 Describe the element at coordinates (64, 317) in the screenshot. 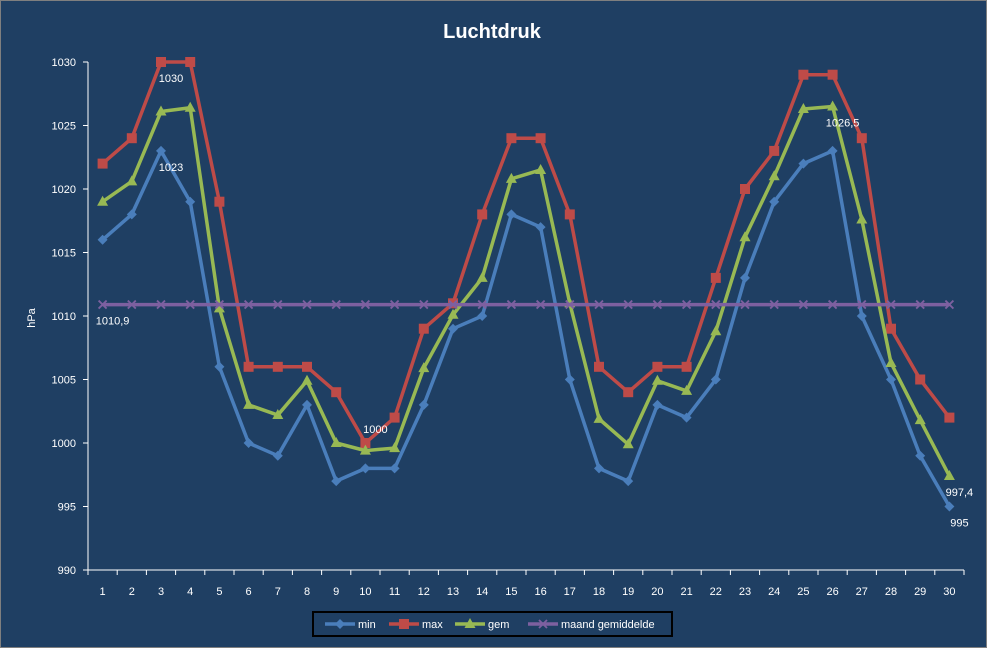

I see `y-tick-label: 1010` at that location.